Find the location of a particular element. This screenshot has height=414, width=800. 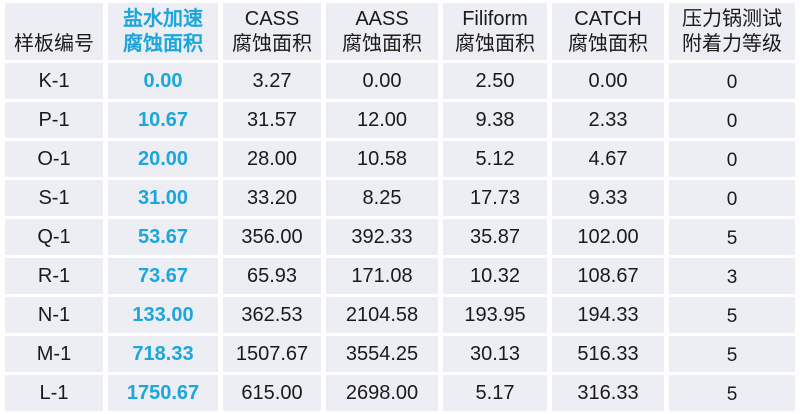

header-cass-area: CASS 腐蚀面积 is located at coordinates (272, 31).